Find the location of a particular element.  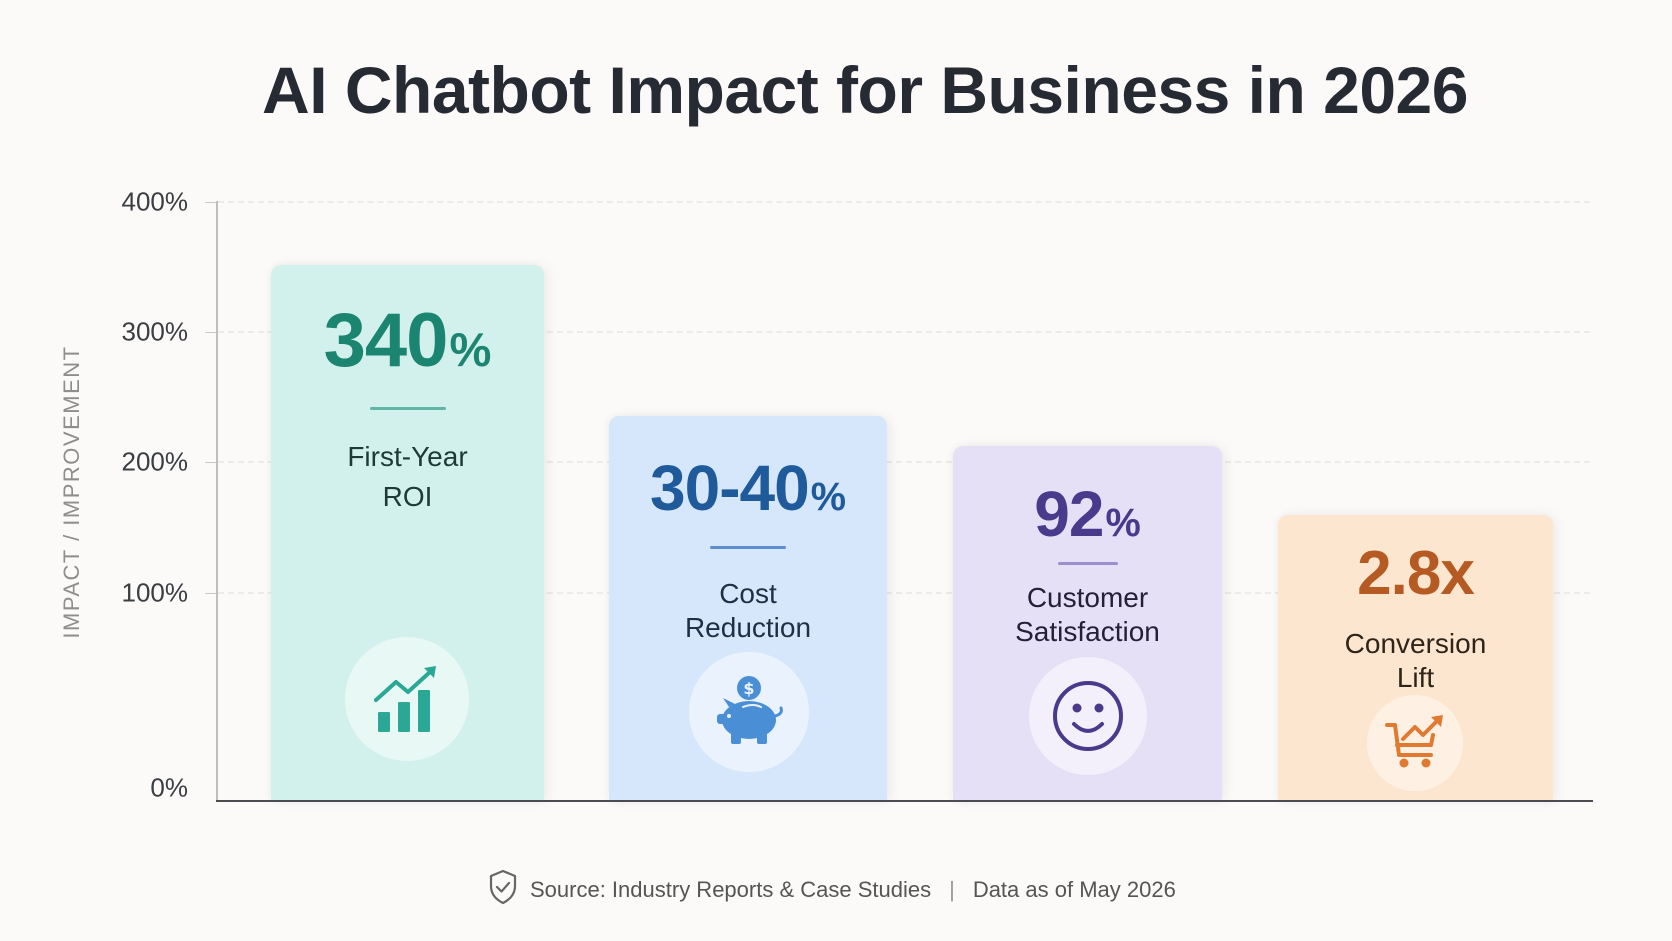

bar-value: 340% is located at coordinates (407, 340).